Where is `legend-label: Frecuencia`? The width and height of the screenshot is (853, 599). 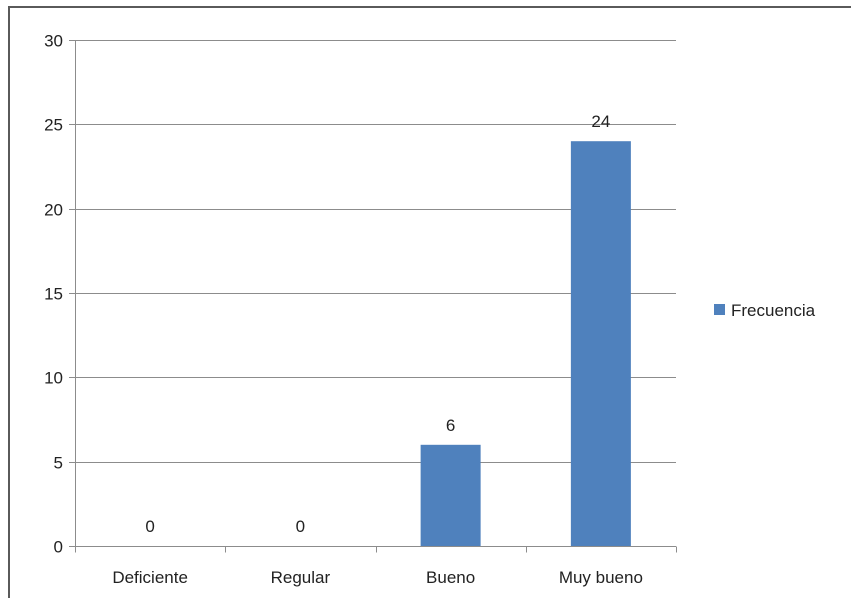 legend-label: Frecuencia is located at coordinates (773, 310).